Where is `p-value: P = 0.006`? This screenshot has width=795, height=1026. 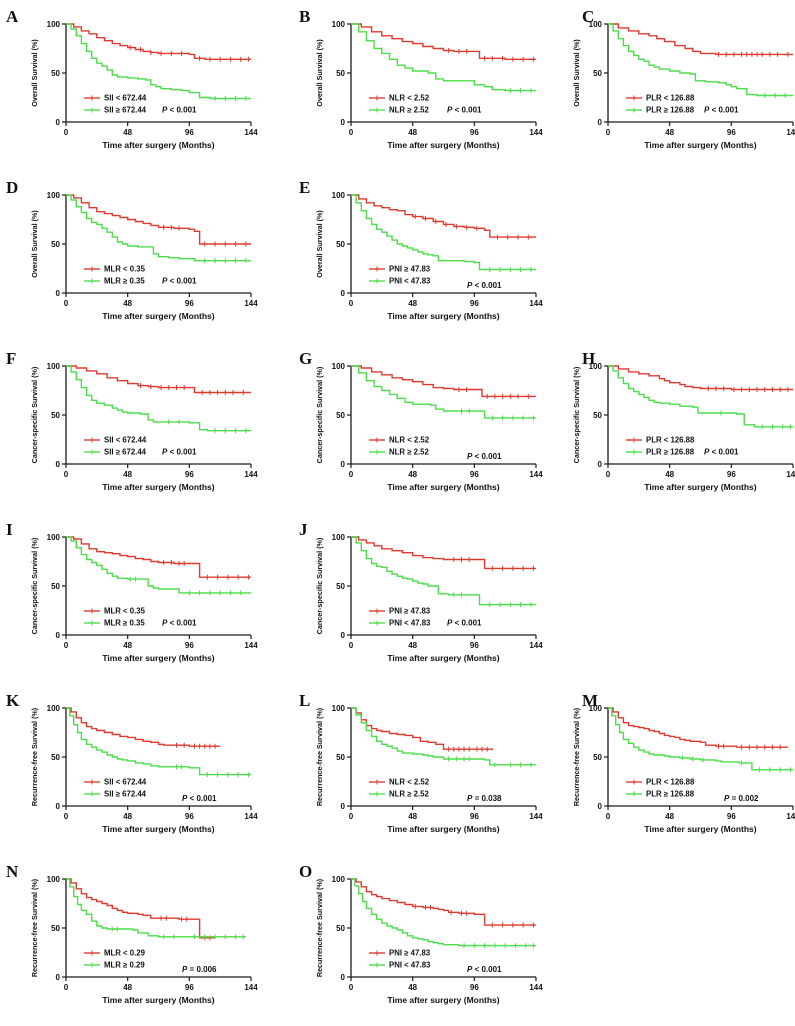 p-value: P = 0.006 is located at coordinates (199, 969).